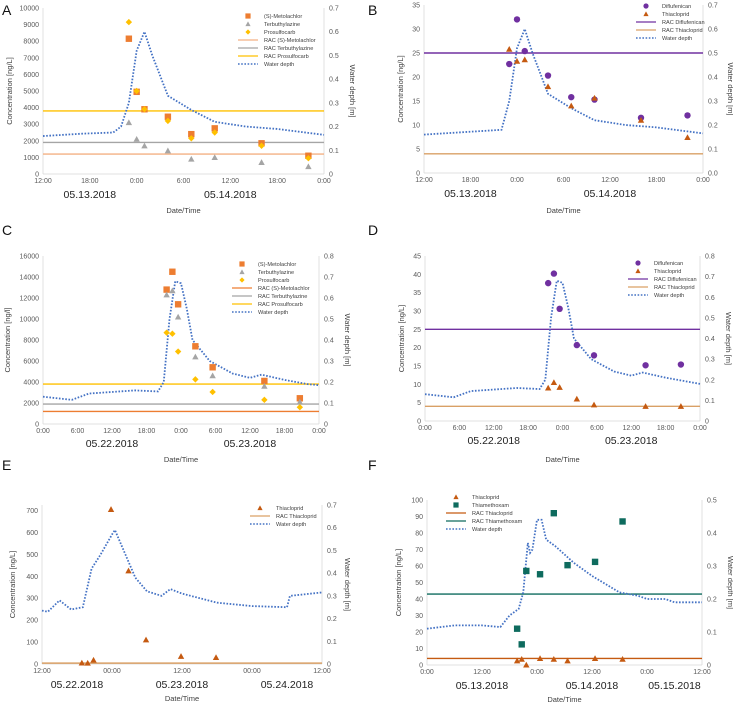  What do you see at coordinates (32, 533) in the screenshot?
I see `y-tick-label: 600` at bounding box center [32, 533].